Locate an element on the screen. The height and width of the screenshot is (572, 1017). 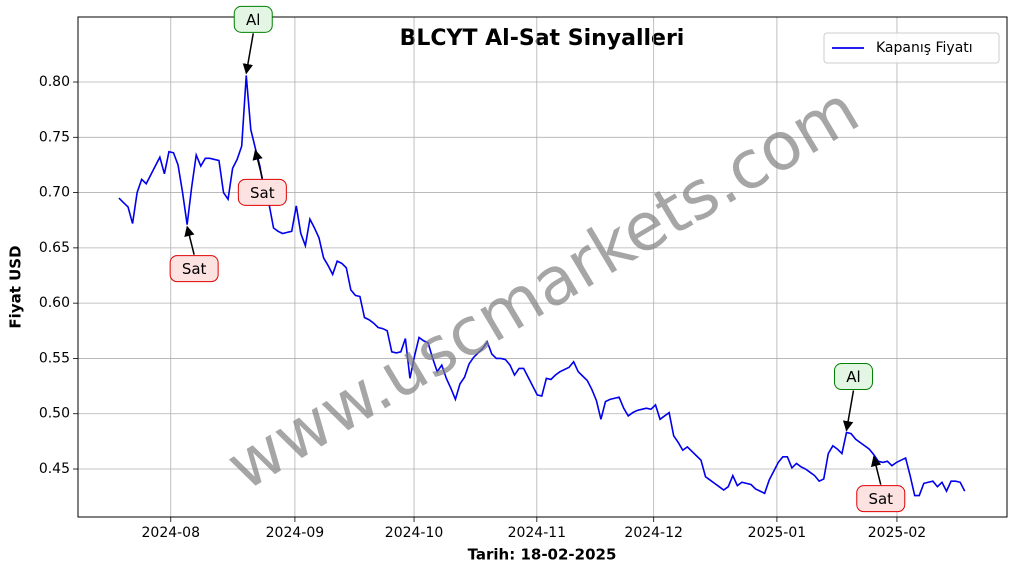
x-tick-label: 2024-11 is located at coordinates (537, 533).